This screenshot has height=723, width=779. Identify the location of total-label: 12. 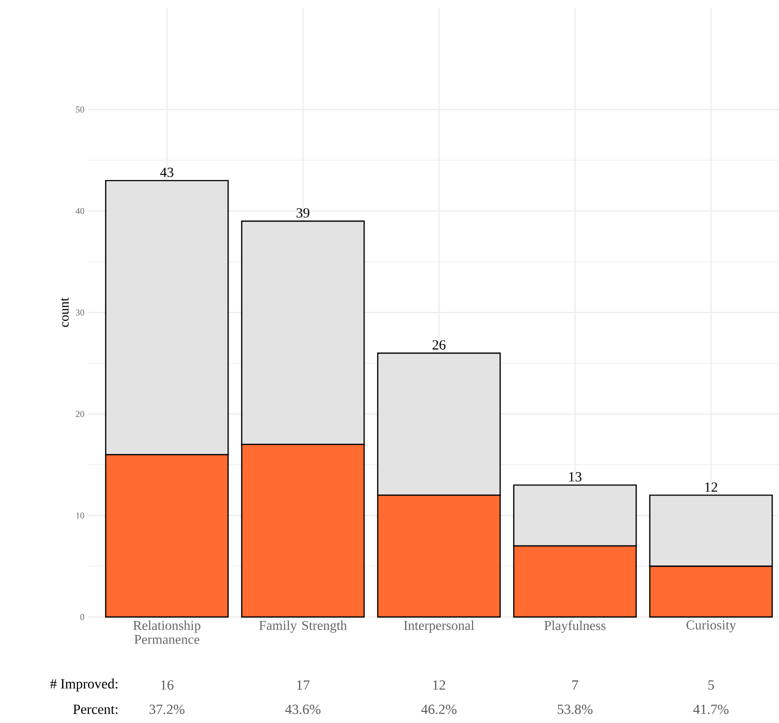
(711, 487).